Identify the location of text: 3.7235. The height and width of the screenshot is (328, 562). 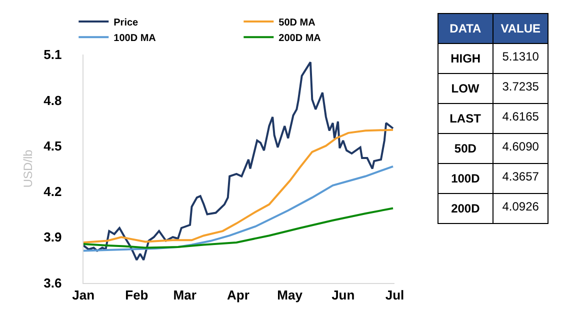
(520, 87).